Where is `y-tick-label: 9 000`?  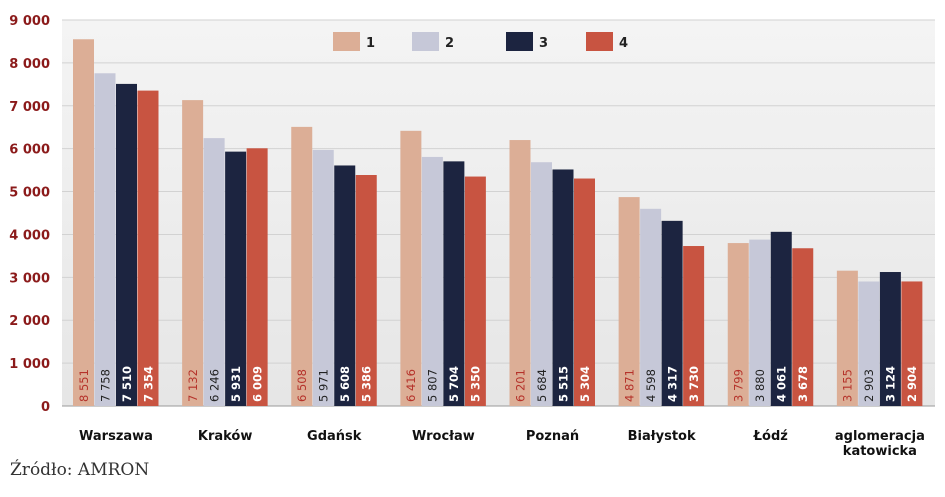 y-tick-label: 9 000 is located at coordinates (29, 21).